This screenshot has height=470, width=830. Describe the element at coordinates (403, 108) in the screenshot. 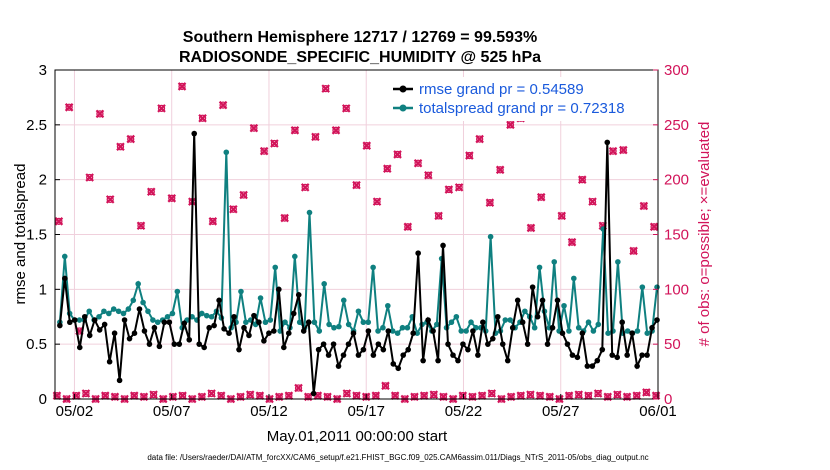

I see `legend-spread-marker` at that location.